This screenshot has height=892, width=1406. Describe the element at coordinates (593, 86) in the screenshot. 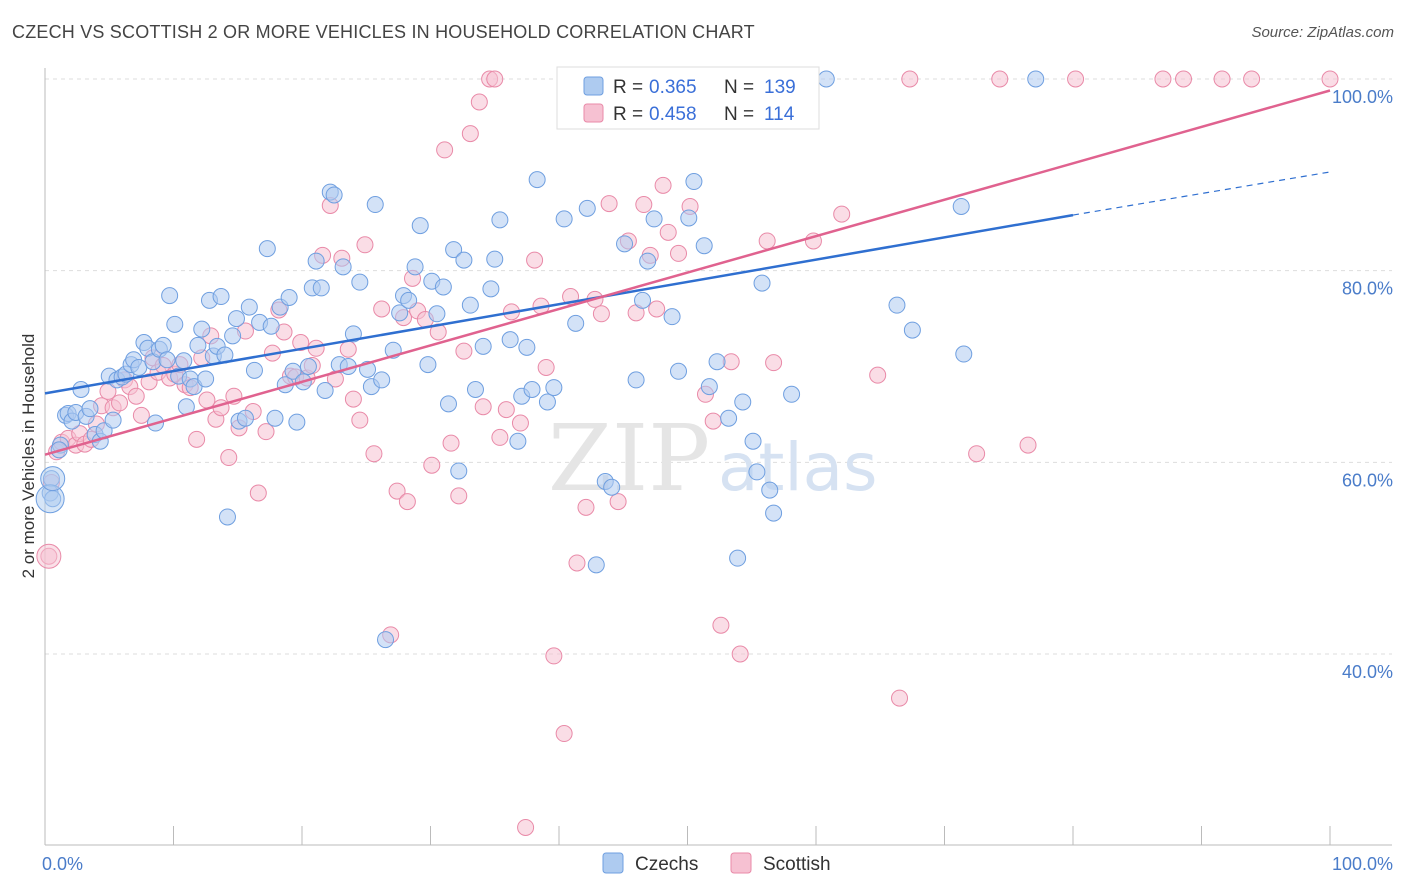

I see `legend-swatch-czechs` at that location.